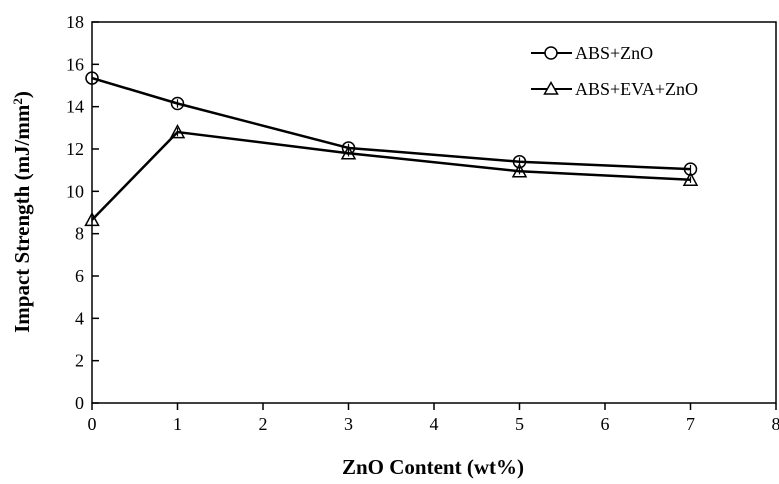 Image resolution: width=779 pixels, height=484 pixels. What do you see at coordinates (519, 424) in the screenshot?
I see `x-tick-label: 5` at bounding box center [519, 424].